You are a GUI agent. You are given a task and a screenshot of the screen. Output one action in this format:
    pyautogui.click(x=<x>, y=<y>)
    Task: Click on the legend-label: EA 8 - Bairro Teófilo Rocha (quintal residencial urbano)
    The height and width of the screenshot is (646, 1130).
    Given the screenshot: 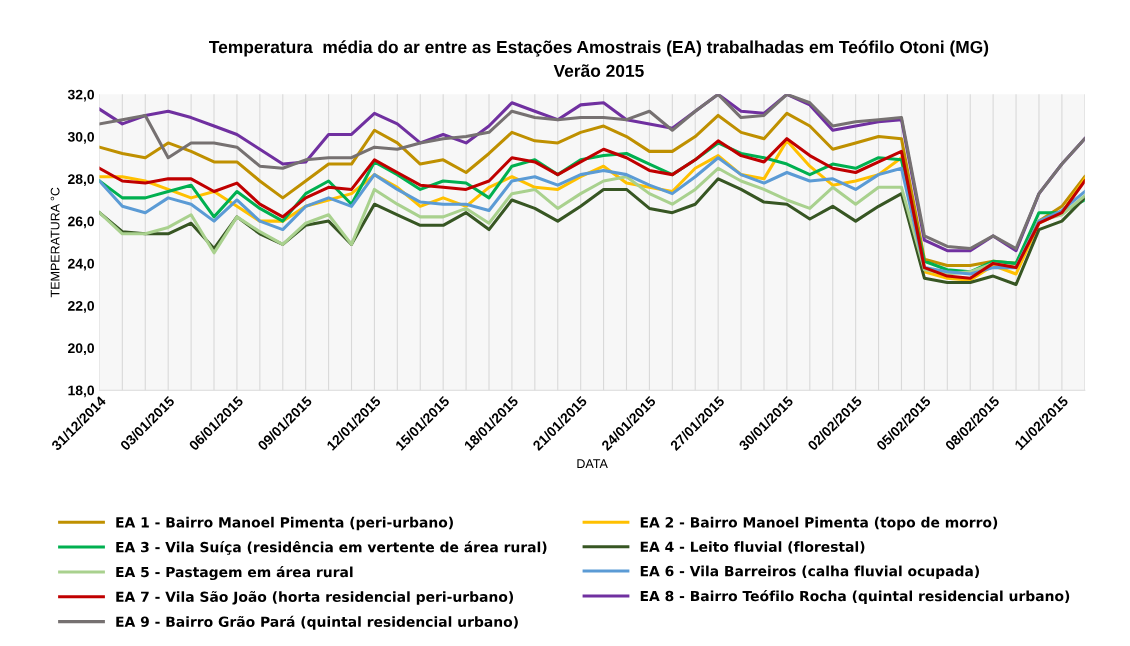 What is the action you would take?
    pyautogui.click(x=855, y=596)
    